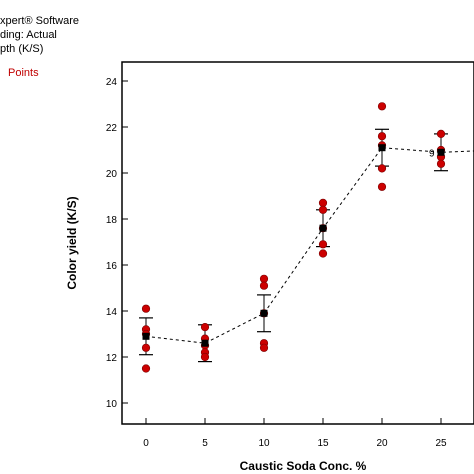 The height and width of the screenshot is (474, 474). Describe the element at coordinates (112, 404) in the screenshot. I see `y-tick-label: 10` at that location.